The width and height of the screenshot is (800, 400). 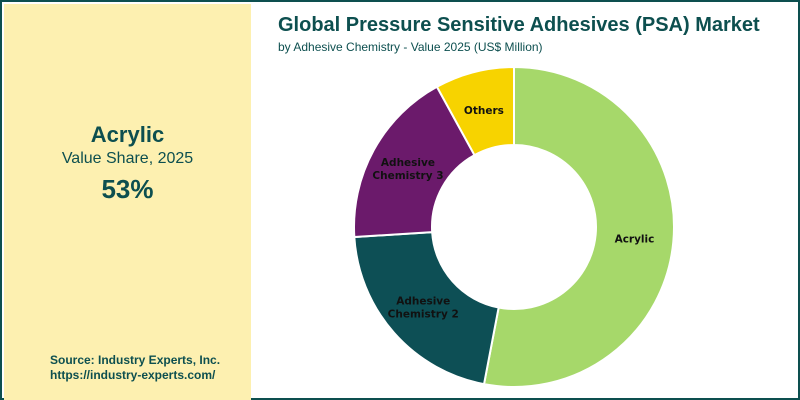 I want to click on source-url: https://industry-experts.com/, so click(x=133, y=375).